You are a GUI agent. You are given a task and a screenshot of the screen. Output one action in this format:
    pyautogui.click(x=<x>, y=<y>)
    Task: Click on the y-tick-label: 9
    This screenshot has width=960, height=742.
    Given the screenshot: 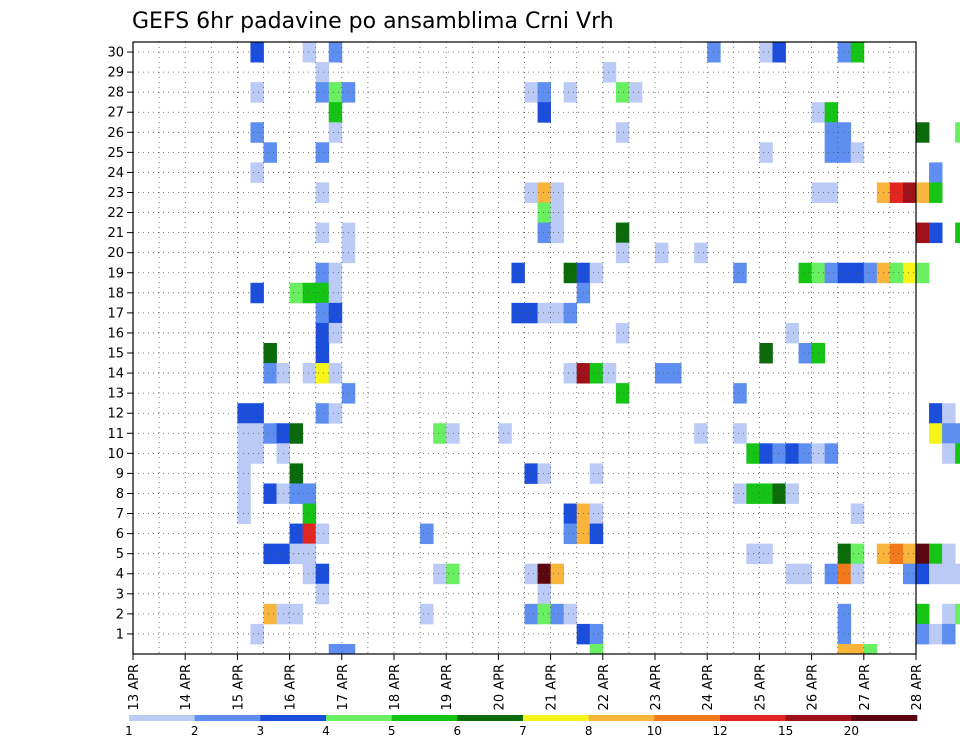 What is the action you would take?
    pyautogui.click(x=120, y=474)
    